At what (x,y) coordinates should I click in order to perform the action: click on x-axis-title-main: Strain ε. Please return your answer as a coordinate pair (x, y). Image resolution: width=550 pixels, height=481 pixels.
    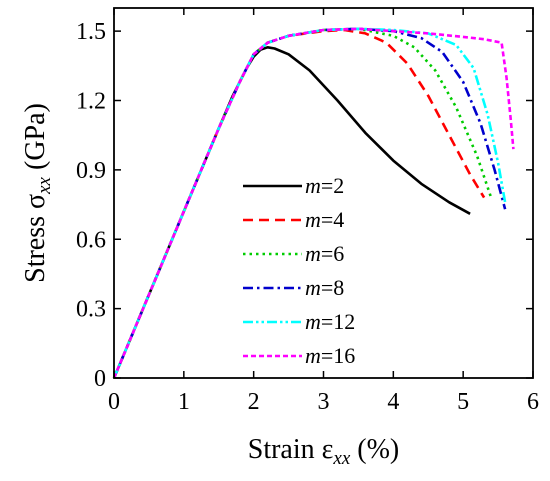
    Looking at the image, I should click on (291, 449).